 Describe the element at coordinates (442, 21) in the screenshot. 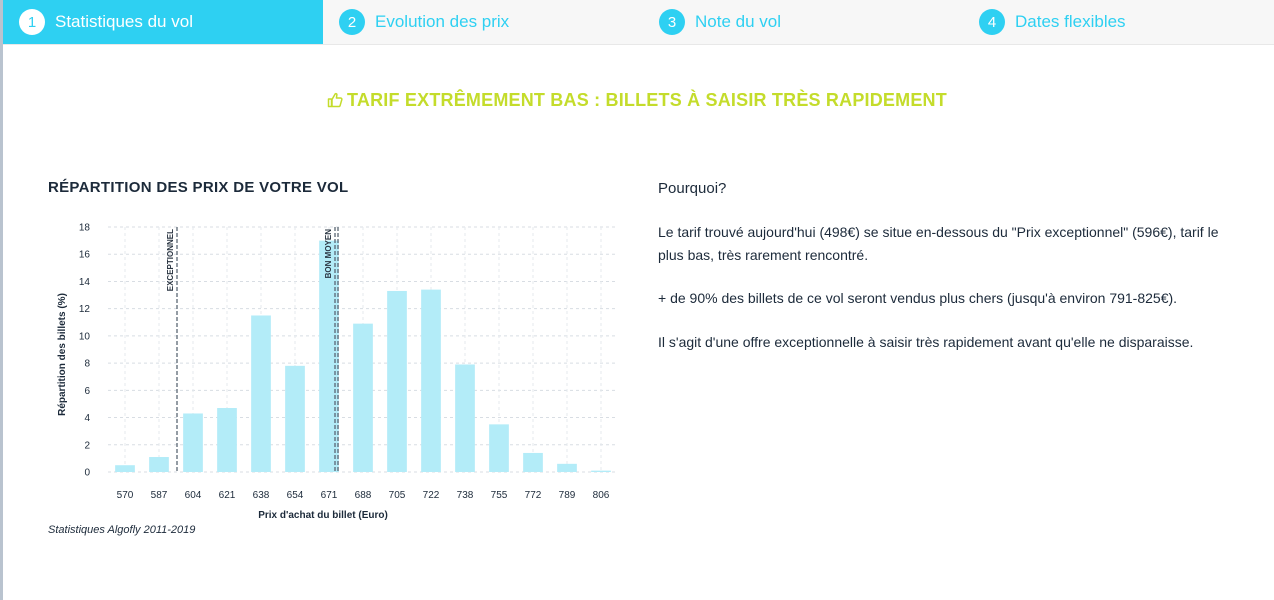

I see `tab-label: Evolution des prix` at that location.